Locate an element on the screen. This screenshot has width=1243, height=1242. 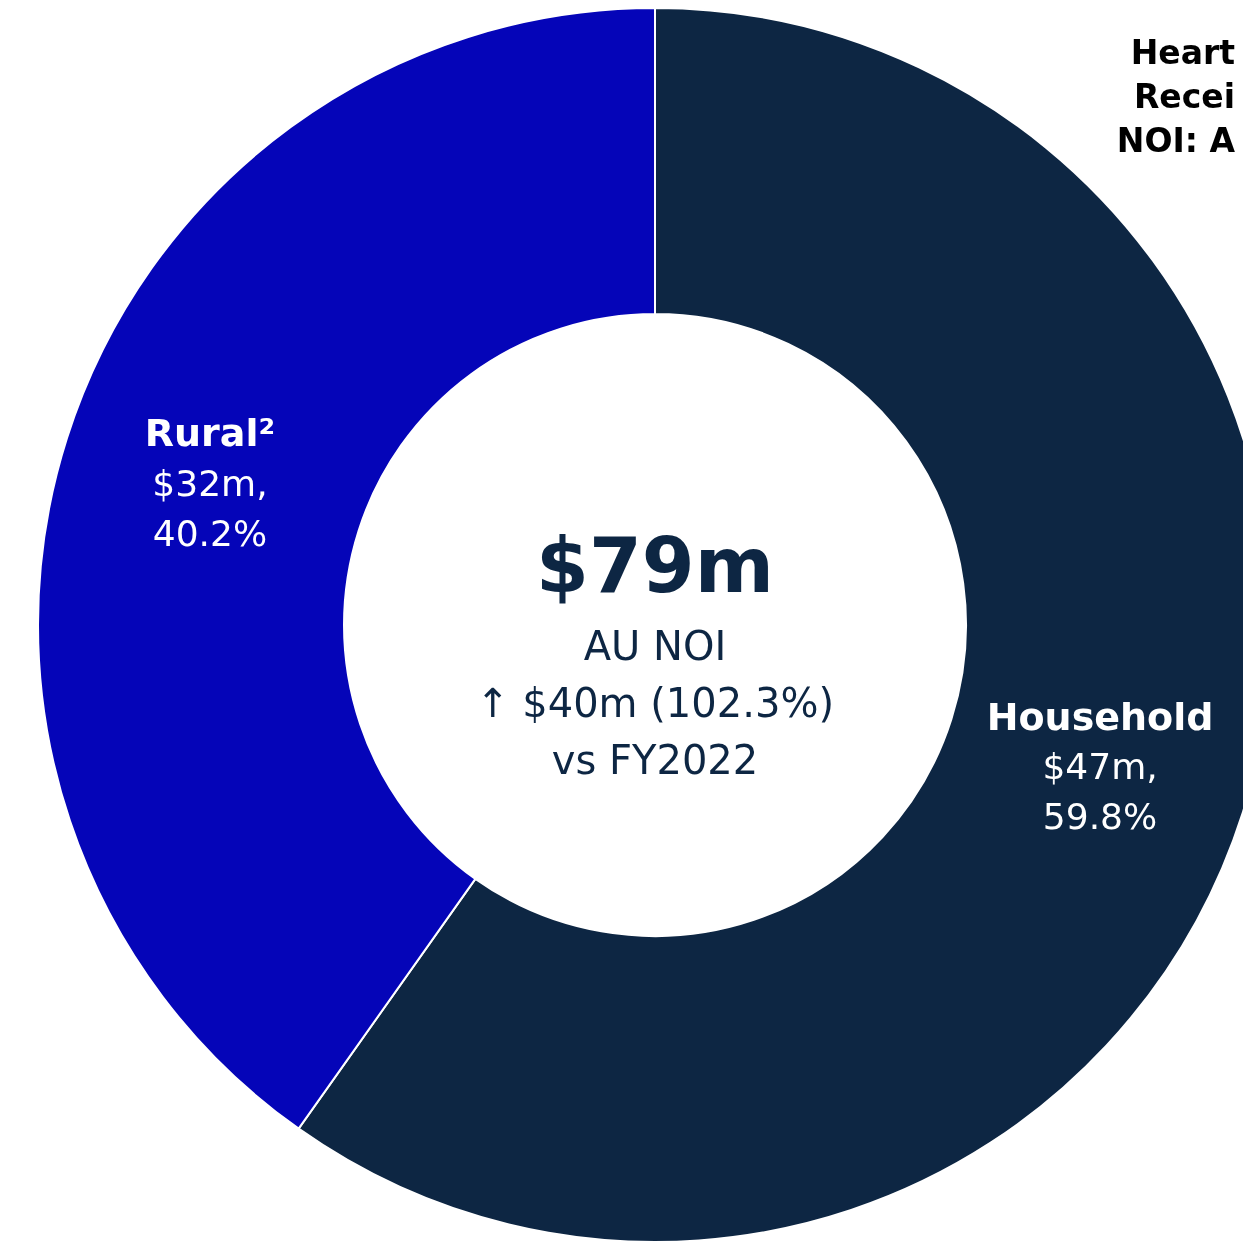
text: $79m is located at coordinates (655, 565).